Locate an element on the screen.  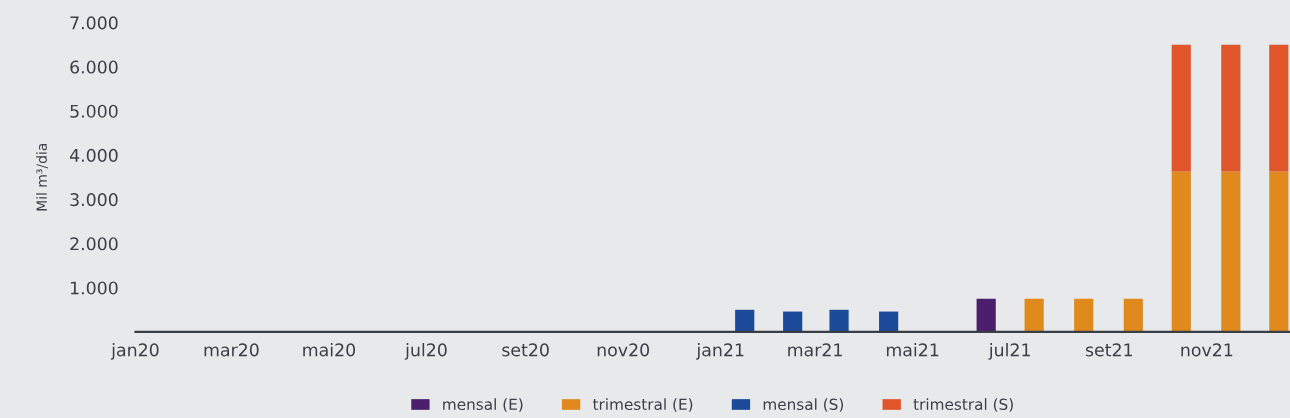
y-tick-label: 3.000 is located at coordinates (94, 200).